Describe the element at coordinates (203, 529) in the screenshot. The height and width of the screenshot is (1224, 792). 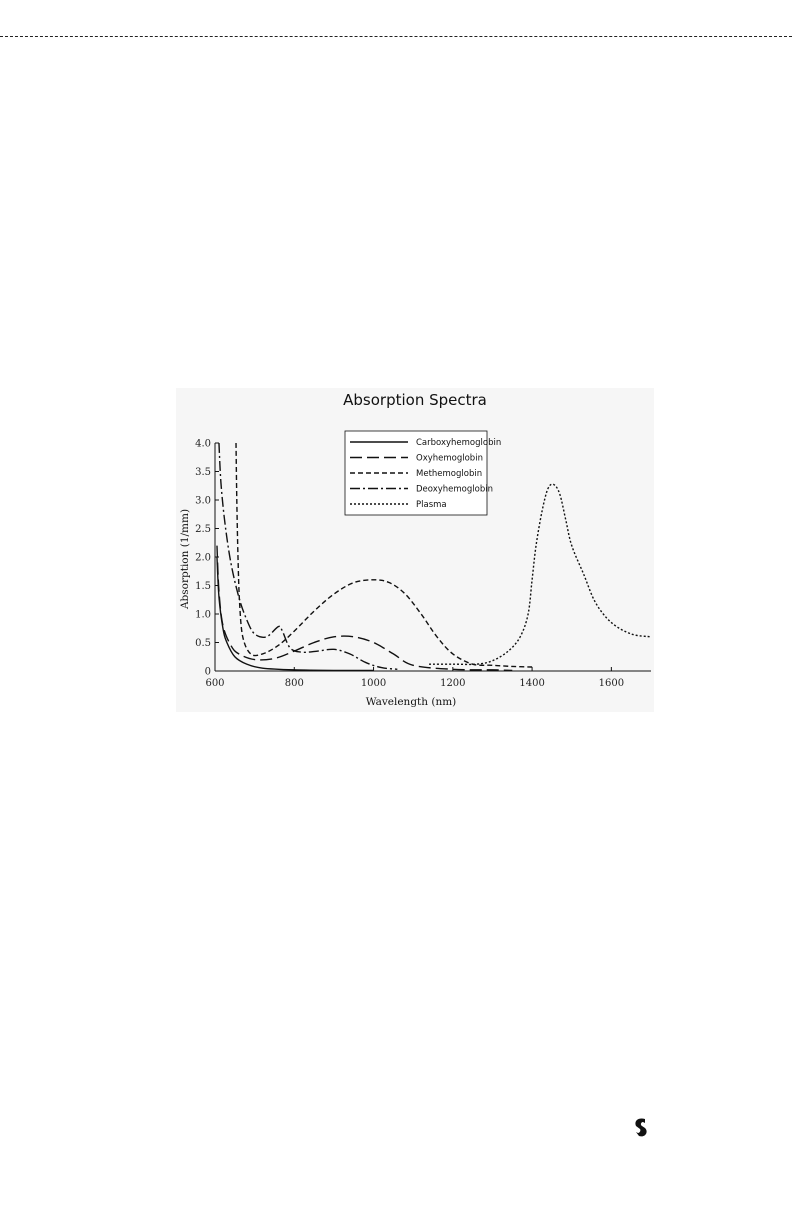
I see `y-tick-label: 2.5` at that location.